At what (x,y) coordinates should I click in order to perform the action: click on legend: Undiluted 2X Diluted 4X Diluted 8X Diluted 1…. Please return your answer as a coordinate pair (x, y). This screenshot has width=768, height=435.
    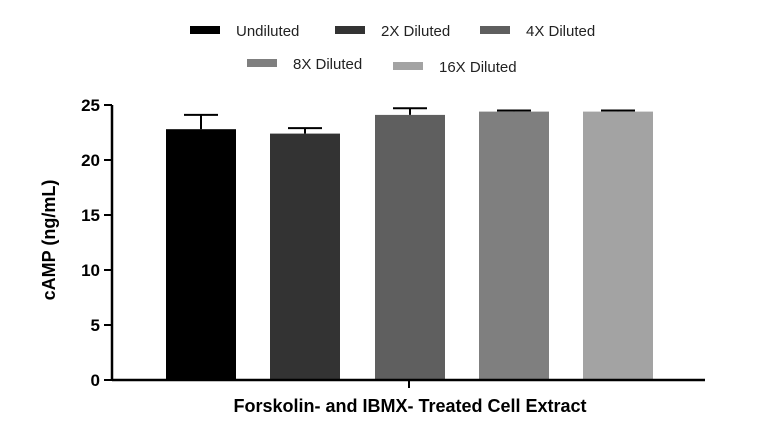
    Looking at the image, I should click on (392, 49).